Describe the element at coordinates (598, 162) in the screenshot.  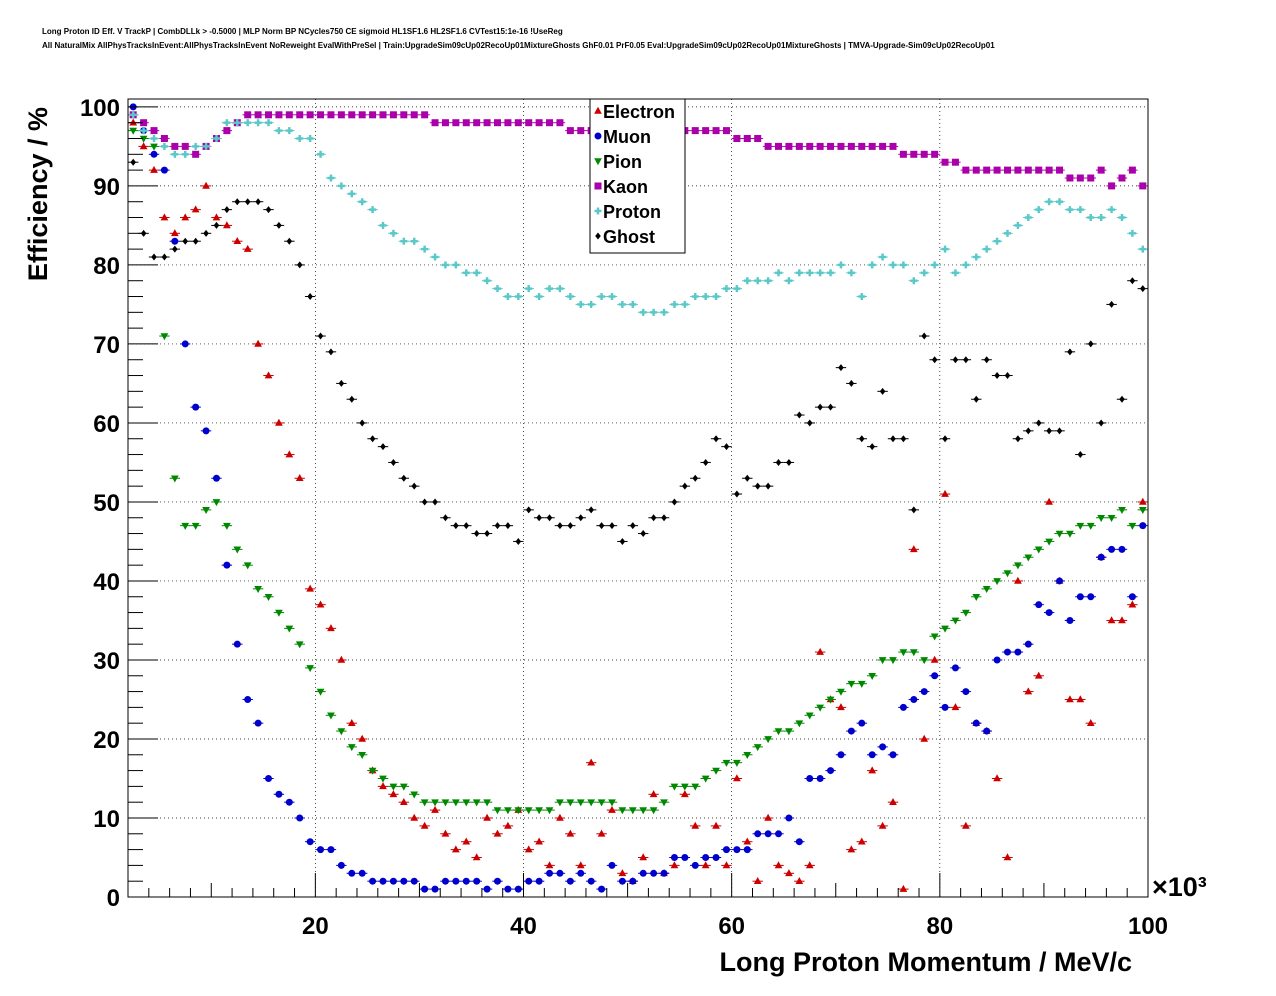
I see `legend-marker-pion` at that location.